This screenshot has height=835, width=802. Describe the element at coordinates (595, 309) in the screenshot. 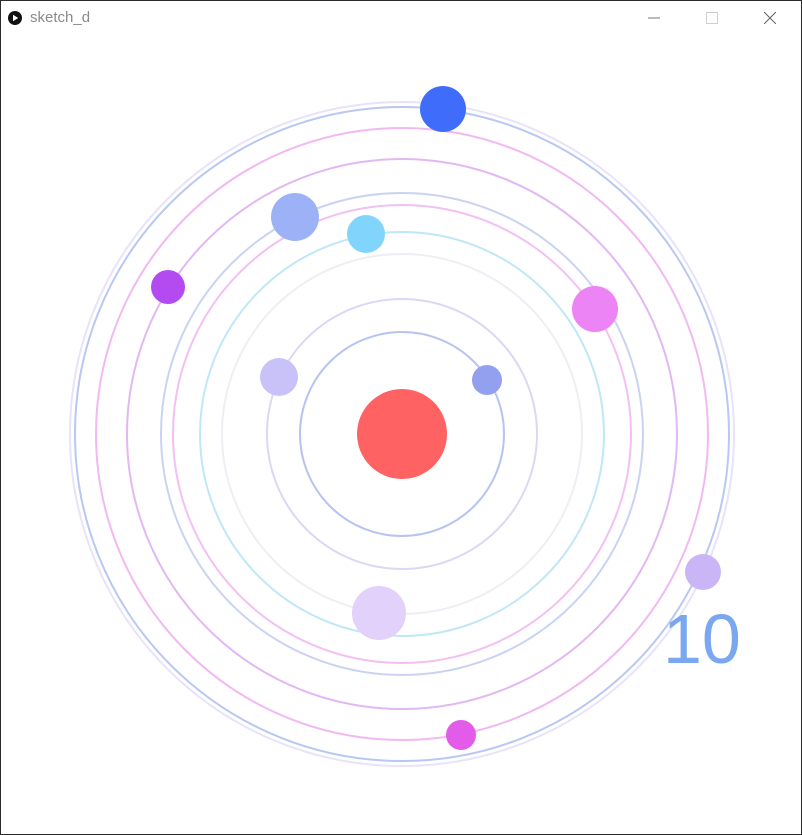

I see `planet-magenta` at that location.